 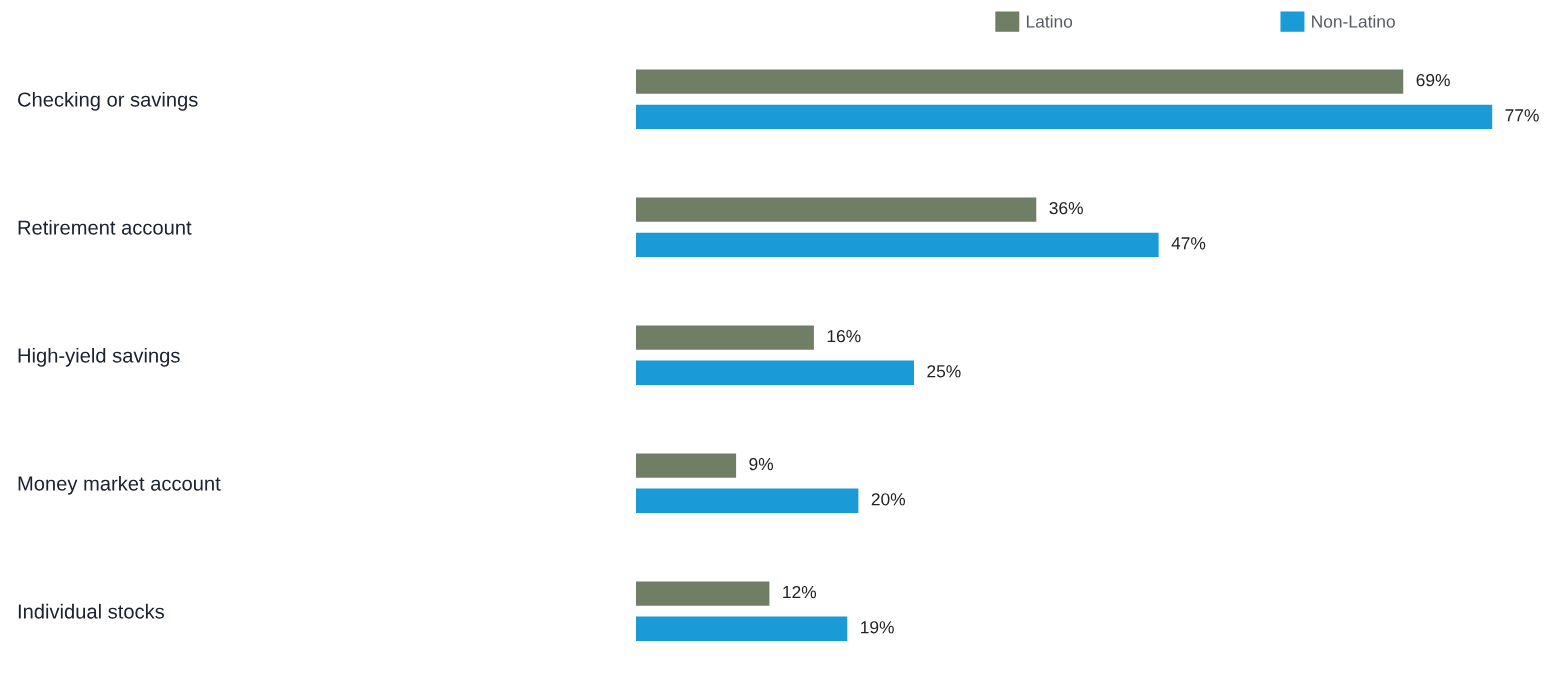 What do you see at coordinates (1522, 115) in the screenshot?
I see `data-label: 77%` at bounding box center [1522, 115].